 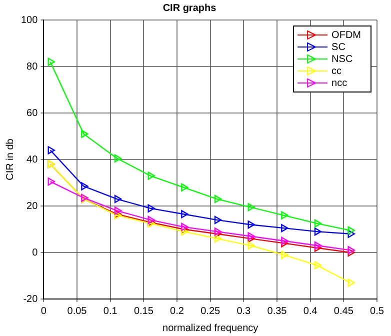 What do you see at coordinates (339, 47) in the screenshot?
I see `legend-label: SC` at bounding box center [339, 47].